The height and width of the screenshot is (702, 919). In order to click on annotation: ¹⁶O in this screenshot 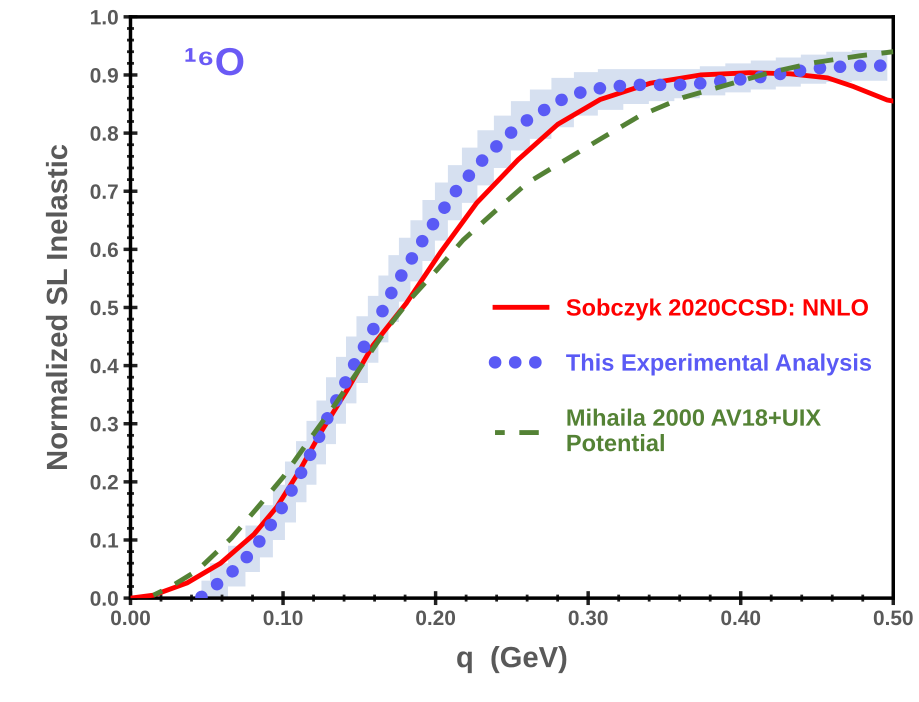, I will do `click(214, 62)`.